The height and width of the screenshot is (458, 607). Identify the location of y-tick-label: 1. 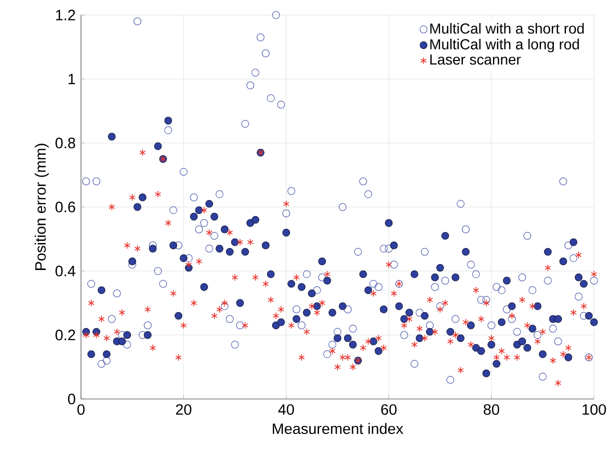
(72, 79).